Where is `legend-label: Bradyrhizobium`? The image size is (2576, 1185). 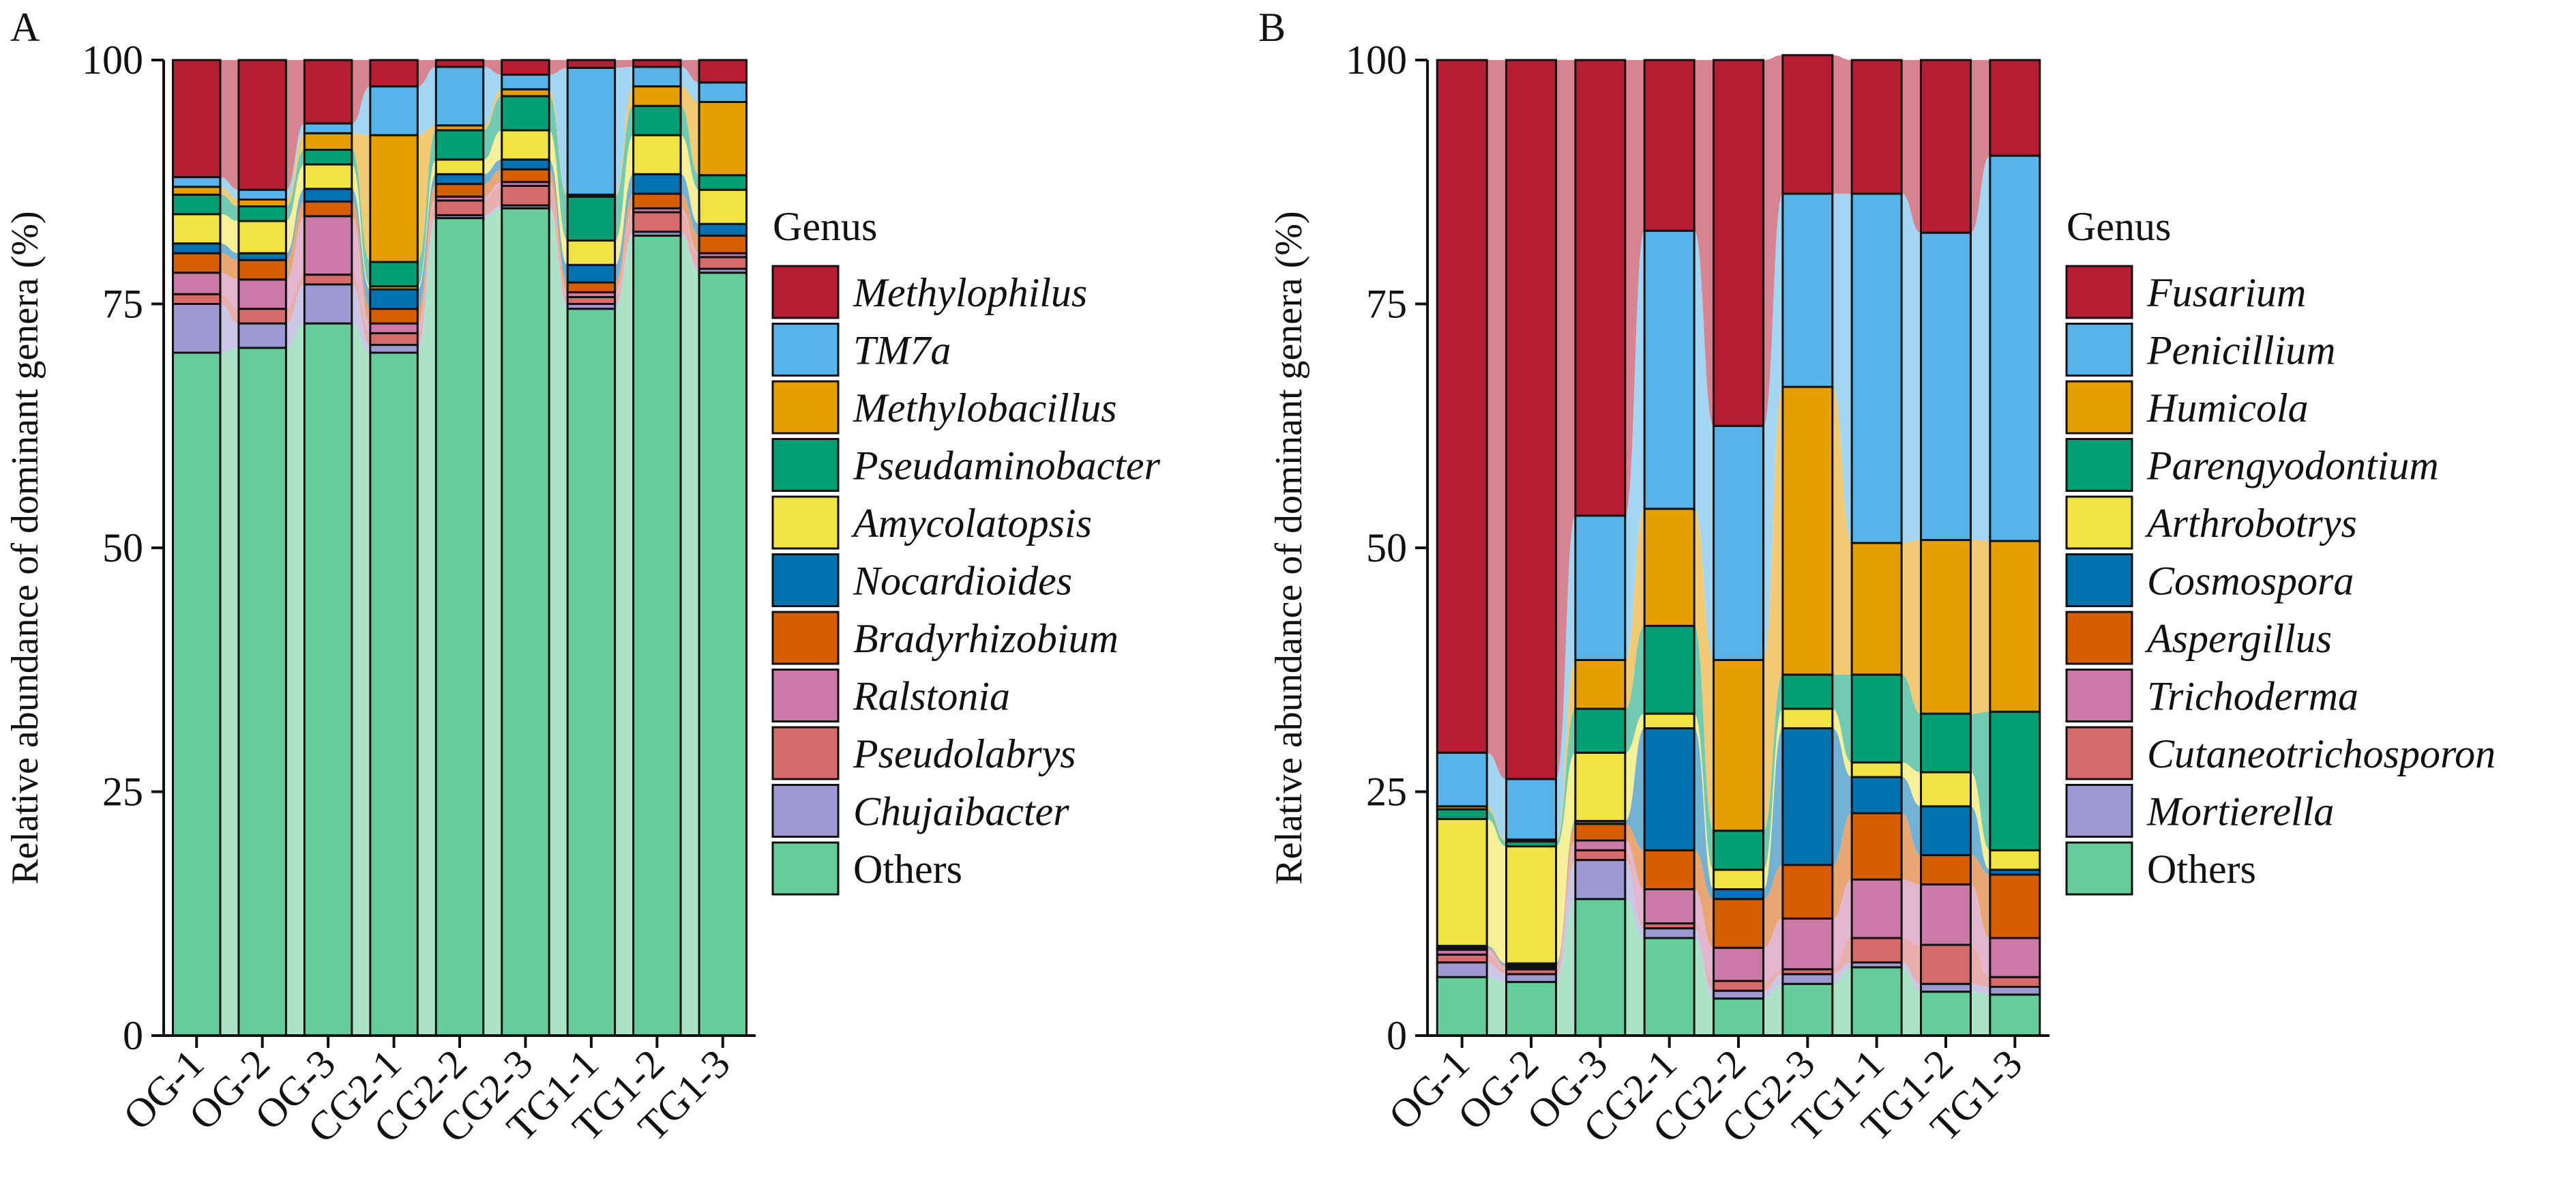
legend-label: Bradyrhizobium is located at coordinates (986, 638).